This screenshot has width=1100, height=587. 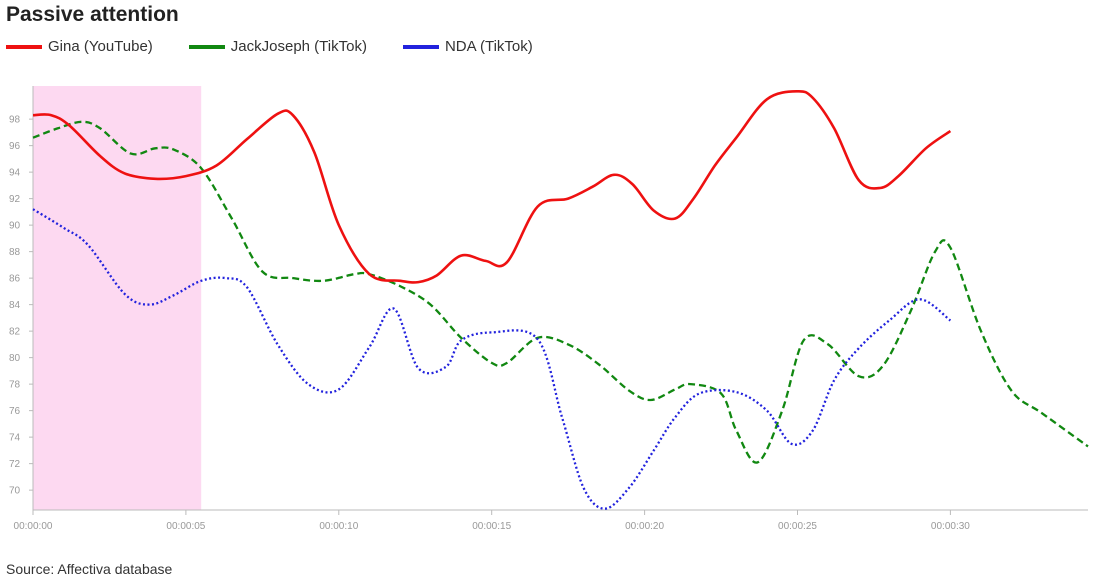 I want to click on legend-label-nda: NDA (TikTok), so click(x=488, y=46).